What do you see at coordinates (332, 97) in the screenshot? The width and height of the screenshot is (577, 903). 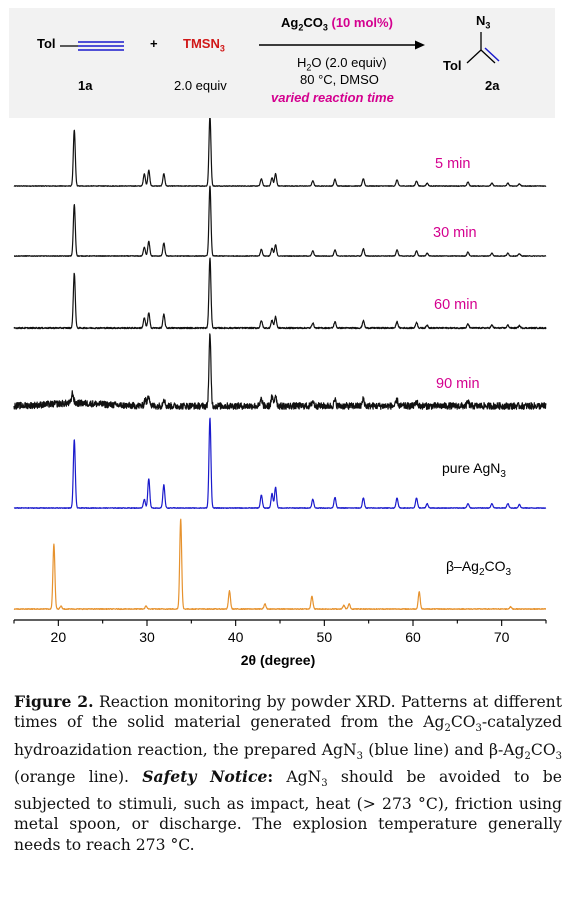 I see `condition-time: varied reaction time` at bounding box center [332, 97].